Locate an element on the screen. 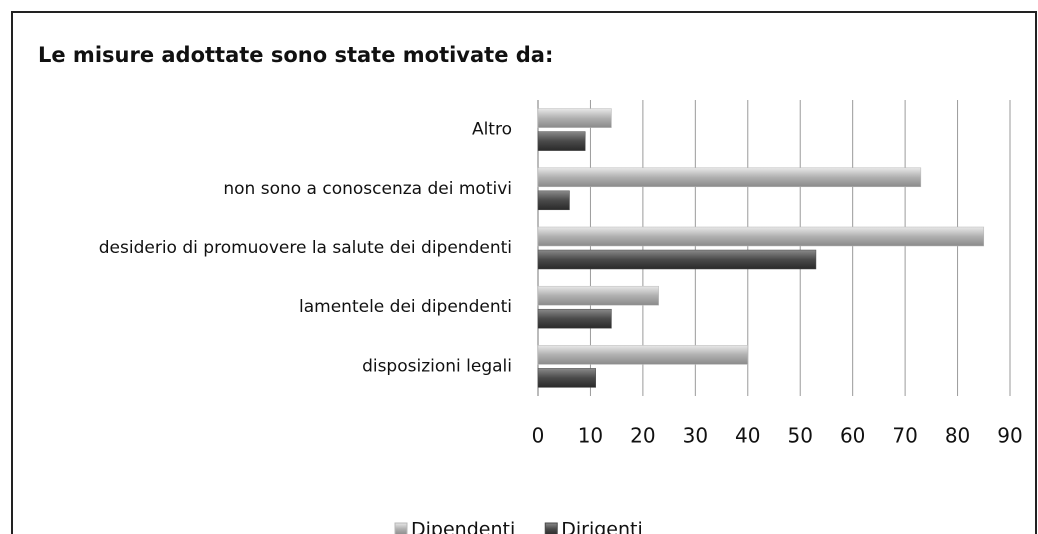 This screenshot has height=534, width=1038. legend-label: Dirigenti is located at coordinates (602, 526).